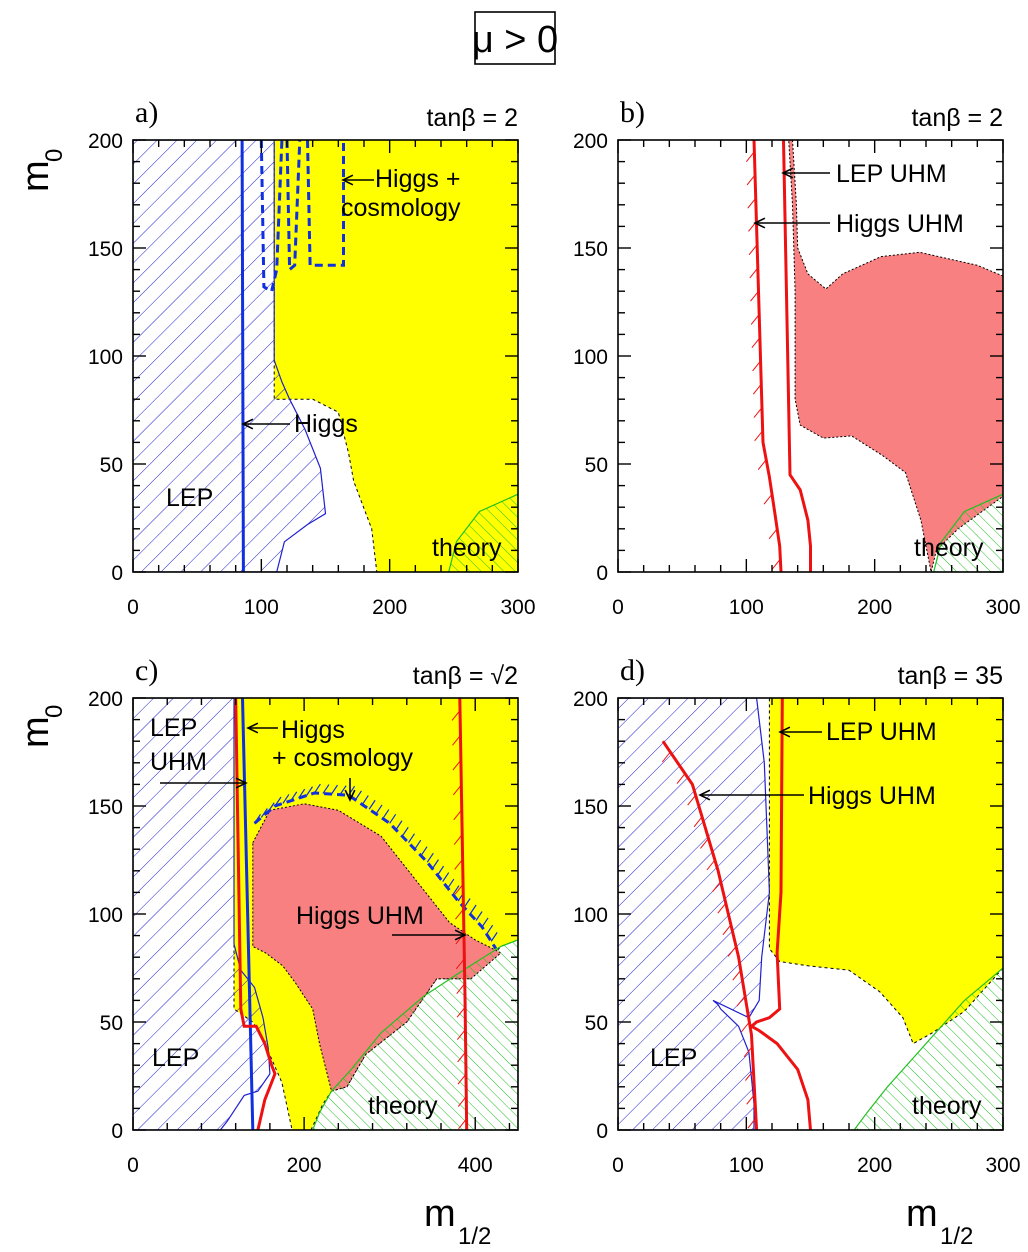 This screenshot has width=1028, height=1252. What do you see at coordinates (895, 356) in the screenshot?
I see `uhm-allowed-region` at bounding box center [895, 356].